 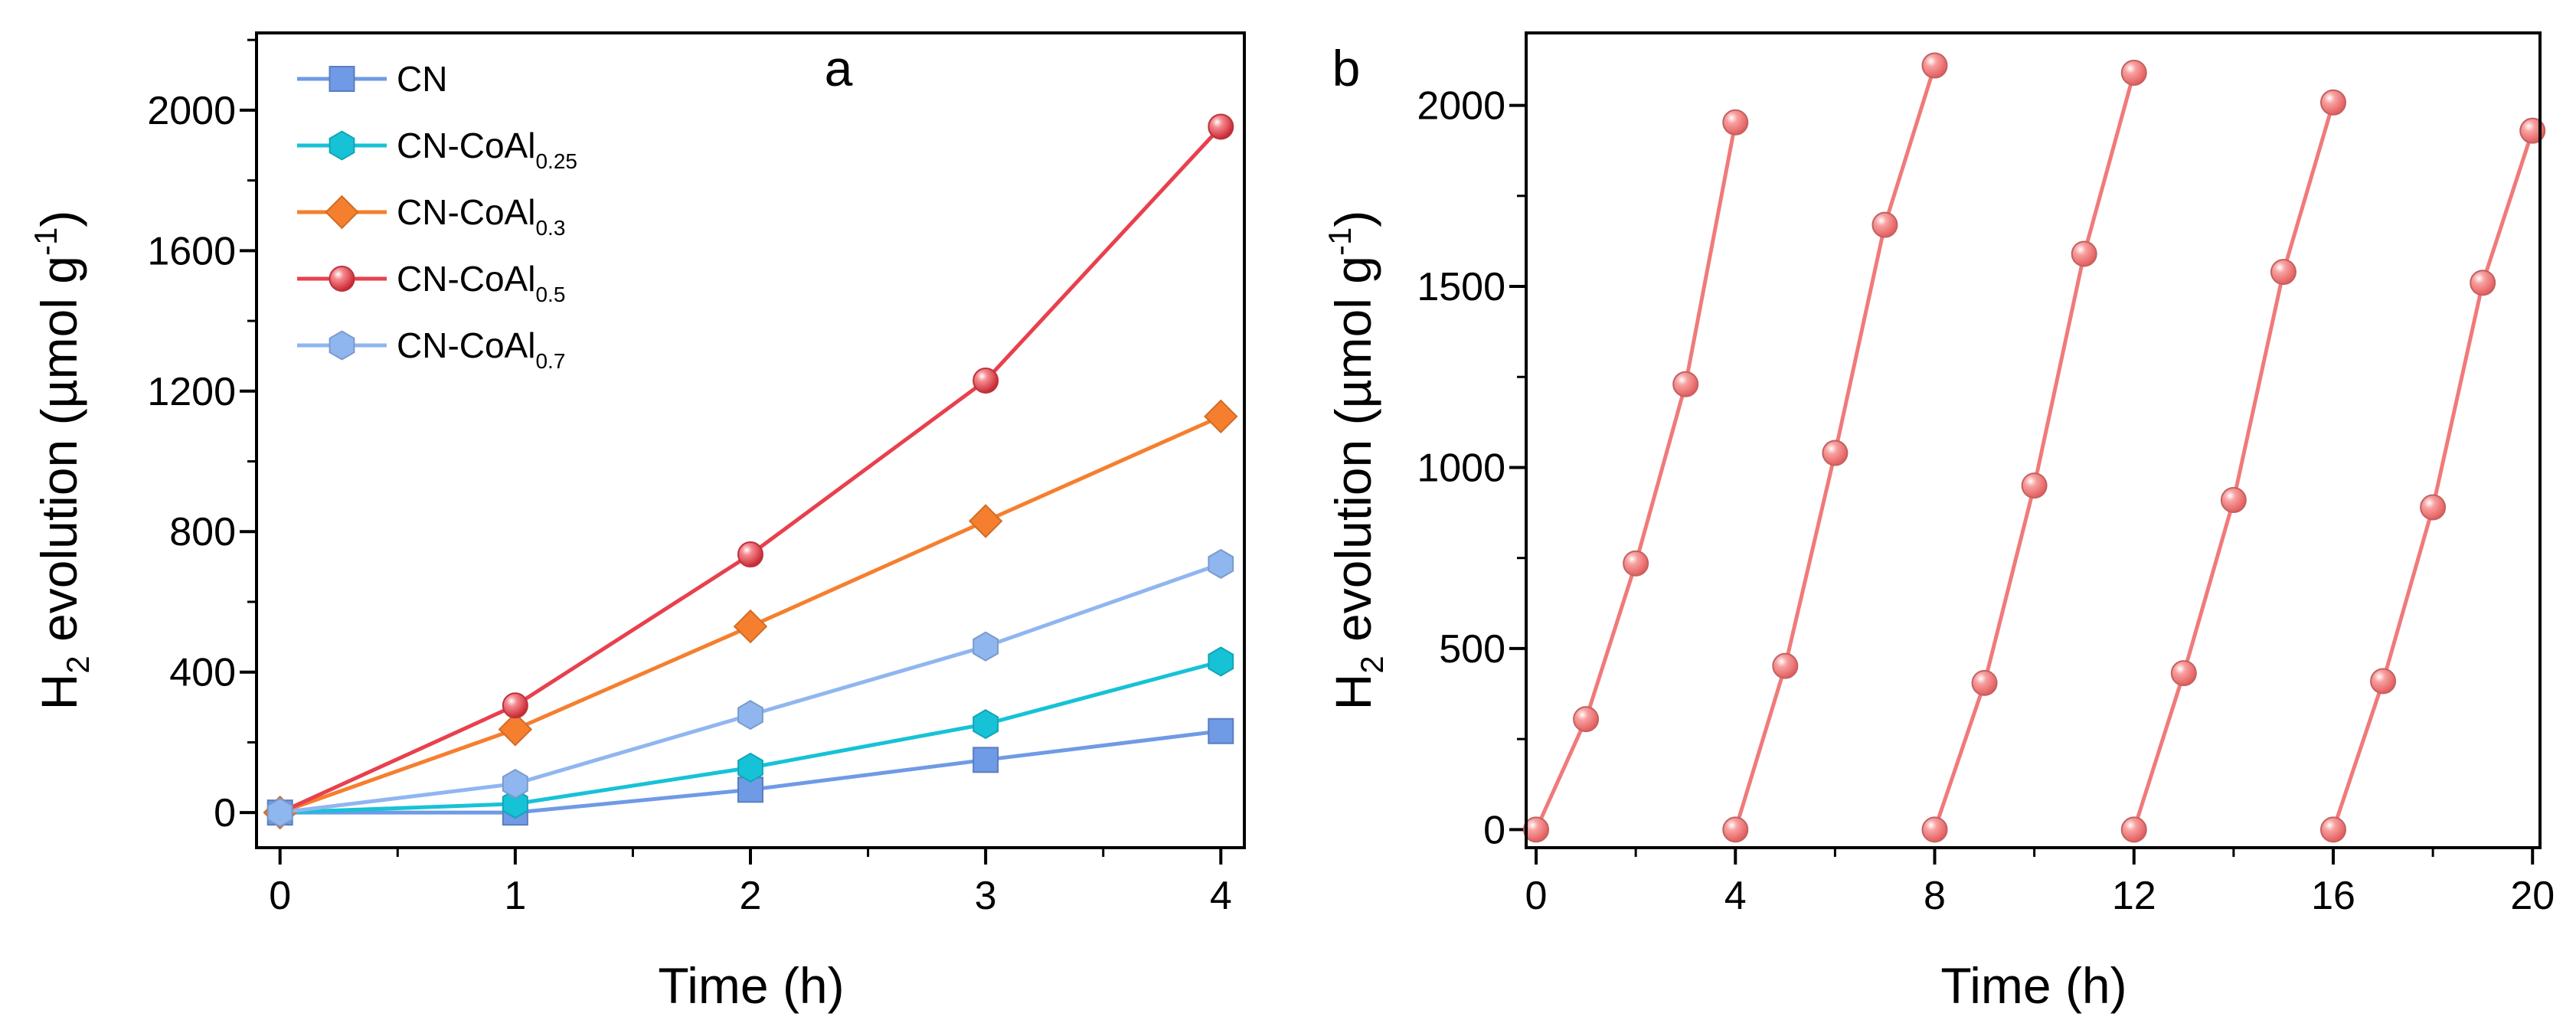 I want to click on legend-item: CN-CoAl0.3, so click(x=431, y=216).